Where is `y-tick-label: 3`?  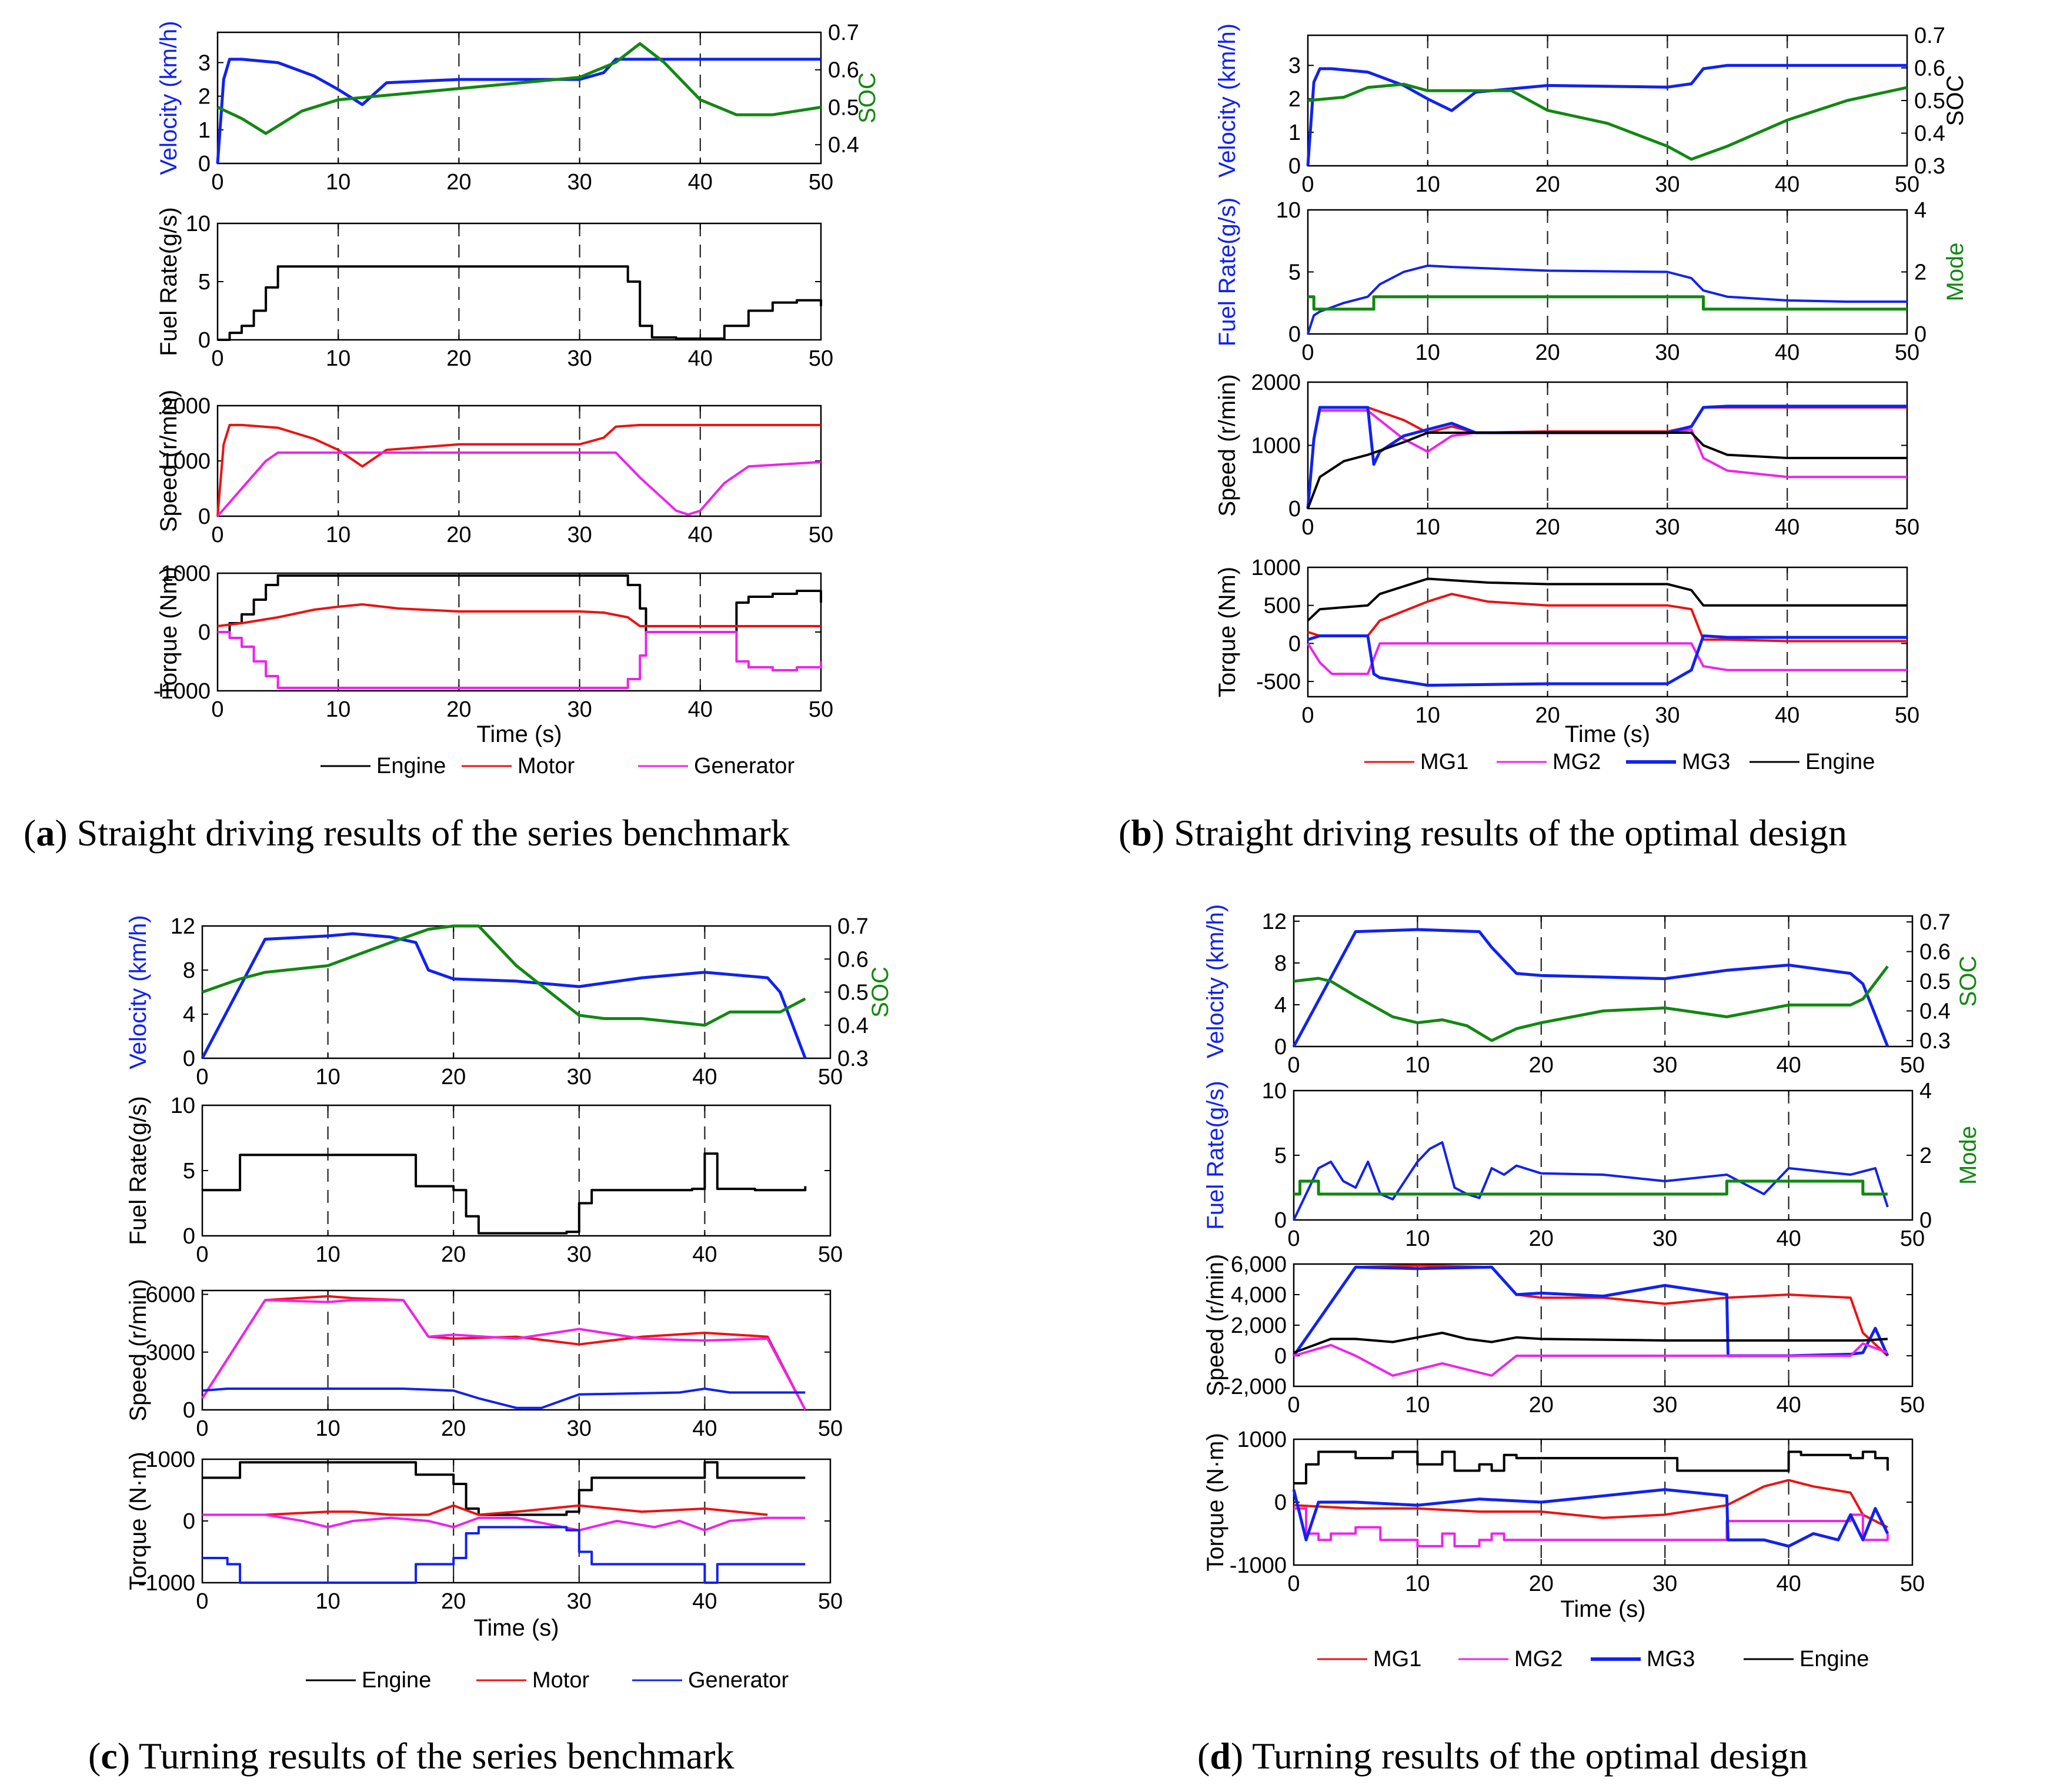
y-tick-label: 3 is located at coordinates (204, 63).